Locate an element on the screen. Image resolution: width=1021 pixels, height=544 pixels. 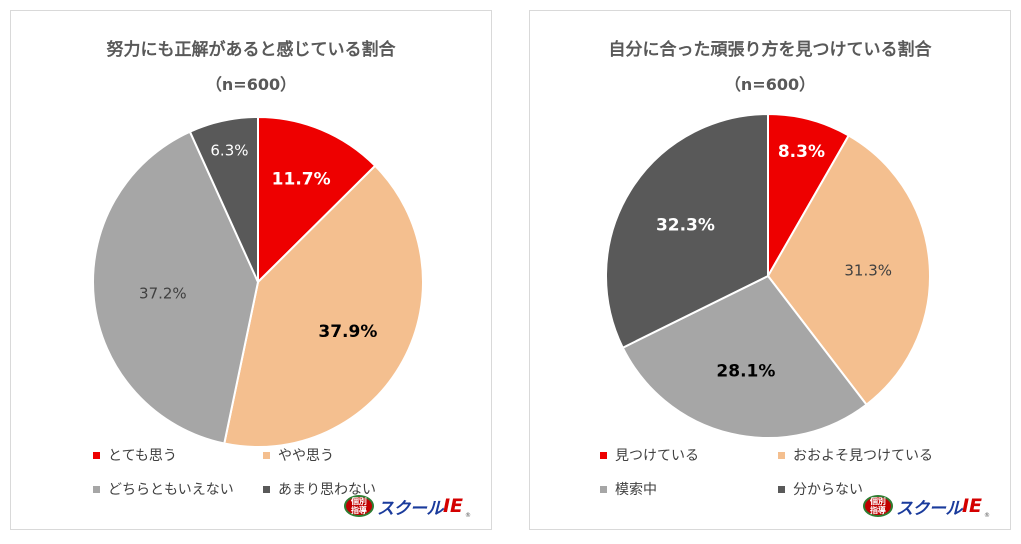
data-label-1: 8.3% is located at coordinates (801, 152).